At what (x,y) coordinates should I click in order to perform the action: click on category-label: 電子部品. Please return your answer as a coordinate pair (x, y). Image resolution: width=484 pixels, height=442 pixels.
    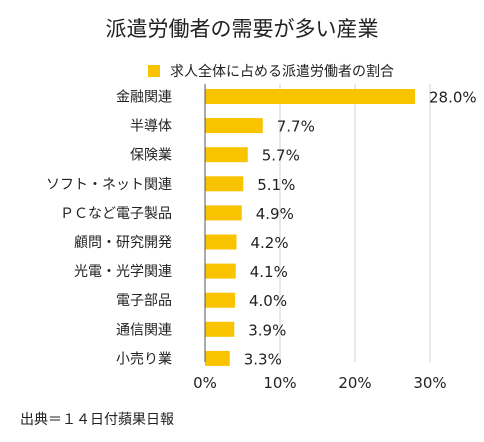
    Looking at the image, I should click on (144, 301).